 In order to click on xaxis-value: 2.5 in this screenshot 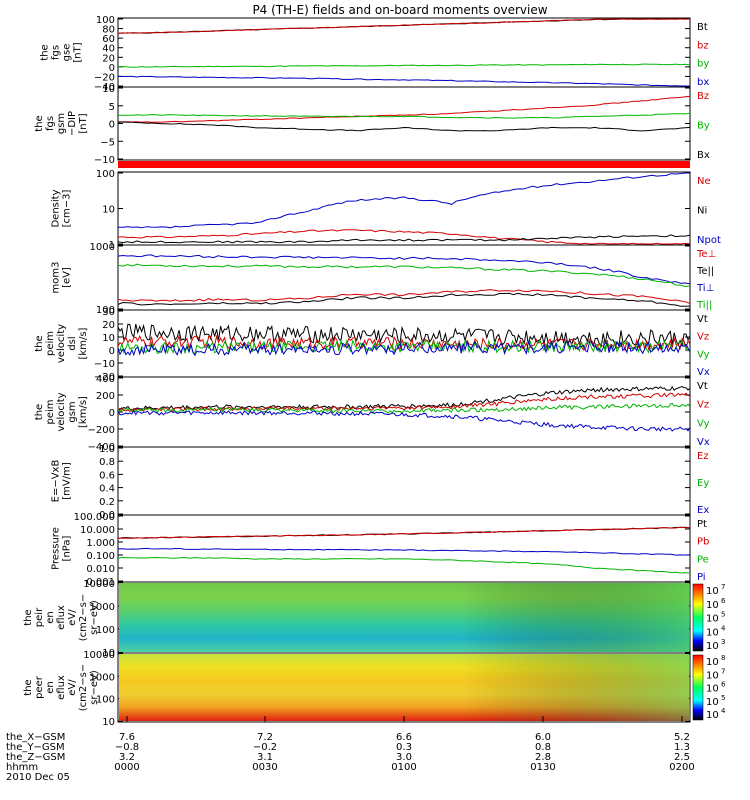, I will do `click(682, 757)`.